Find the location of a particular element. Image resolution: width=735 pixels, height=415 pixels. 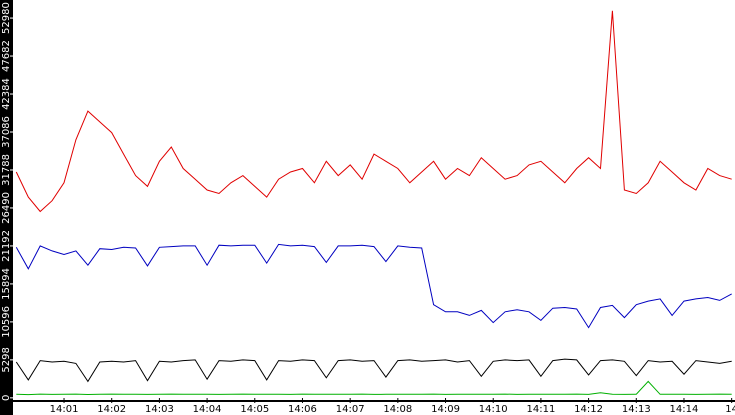

y-tick-label: 47682 is located at coordinates (6, 56).